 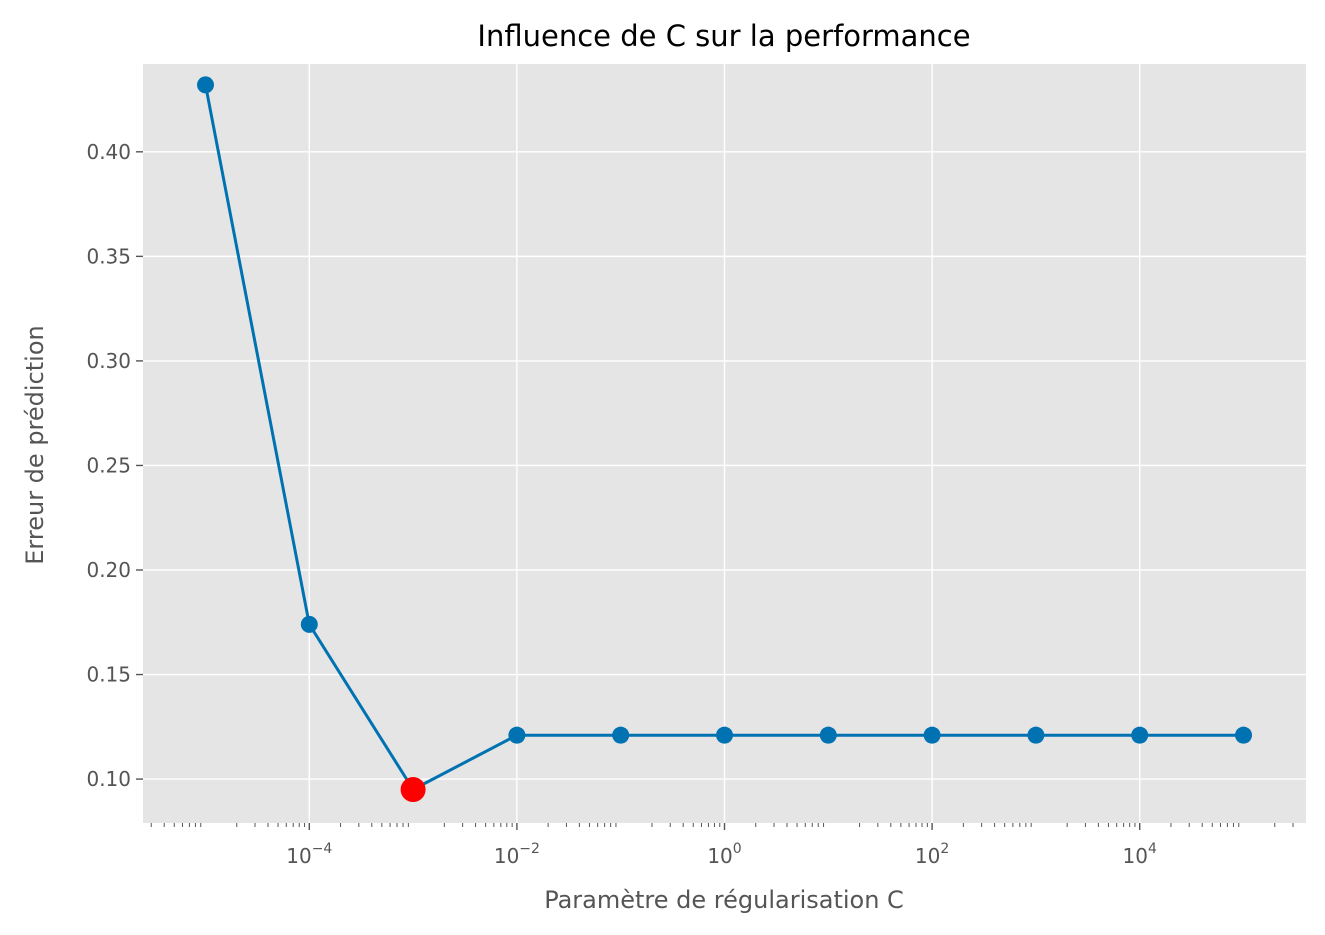 I want to click on y-axis-title: Erreur de prédiction, so click(x=35, y=444).